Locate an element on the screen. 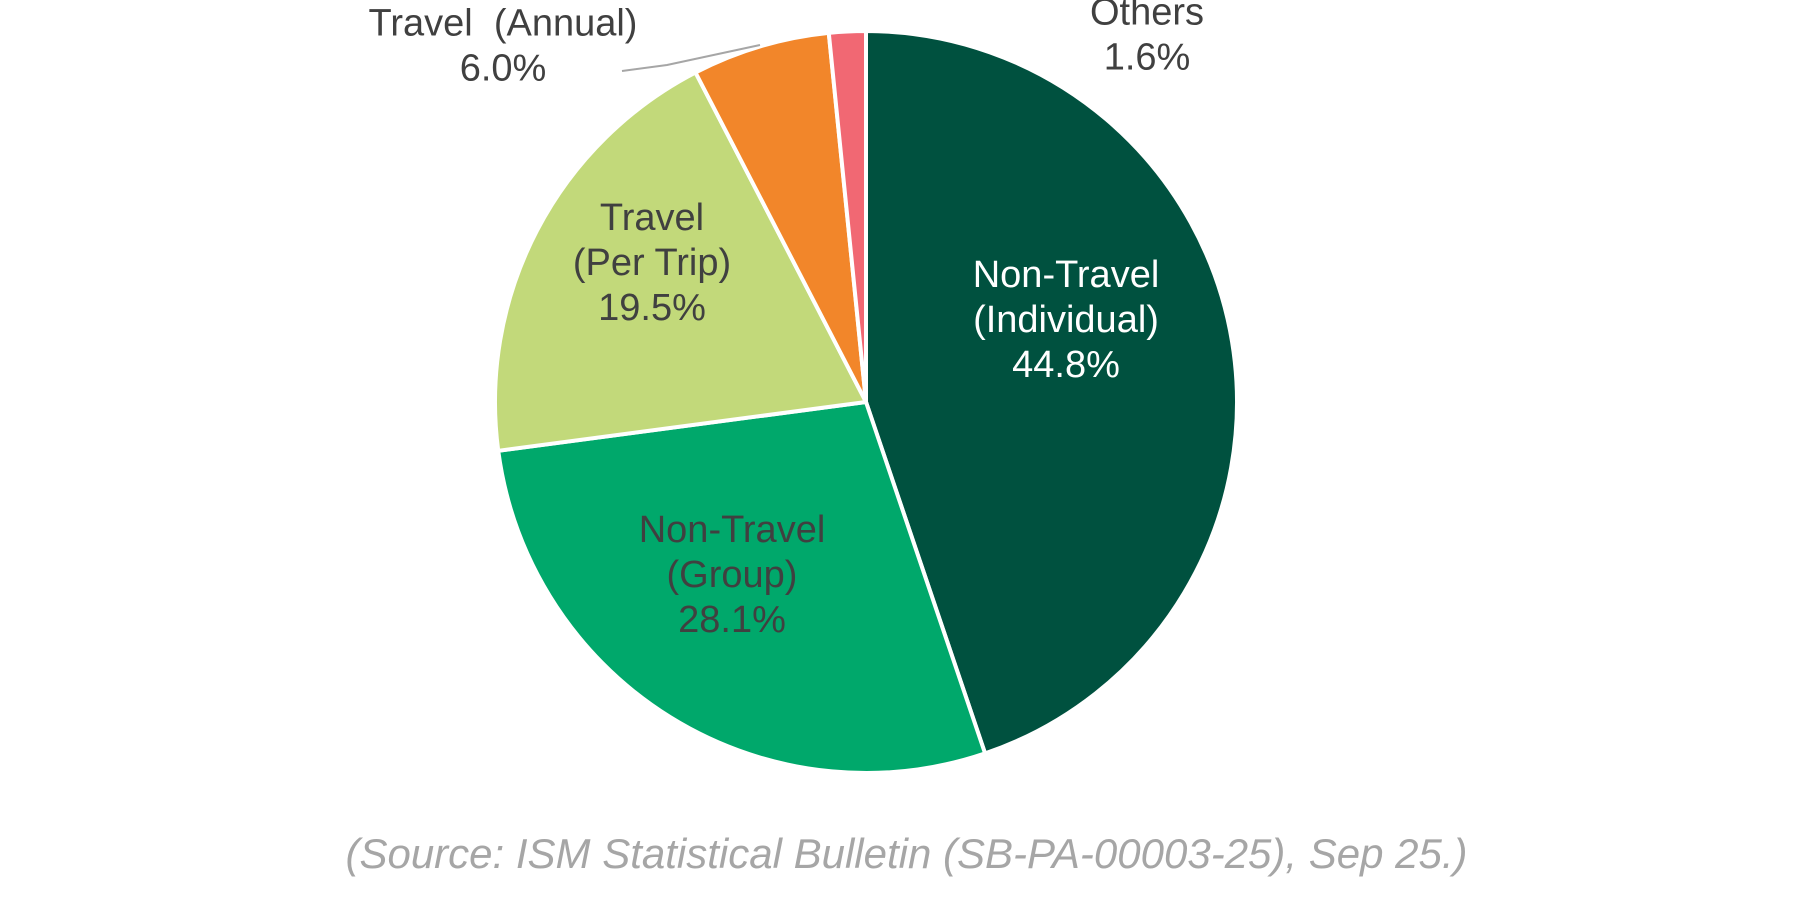 This screenshot has height=907, width=1813. slice-name-label: Travel (Annual) is located at coordinates (503, 24).